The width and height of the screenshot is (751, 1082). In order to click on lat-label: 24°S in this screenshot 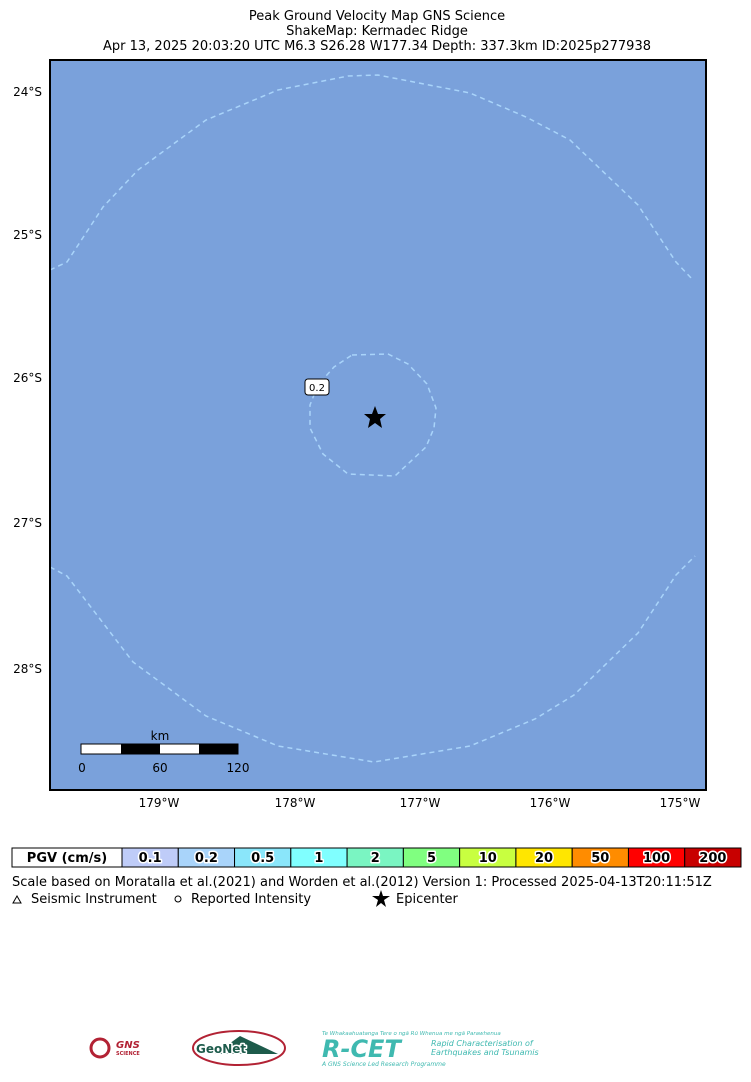, I will do `click(27, 92)`.